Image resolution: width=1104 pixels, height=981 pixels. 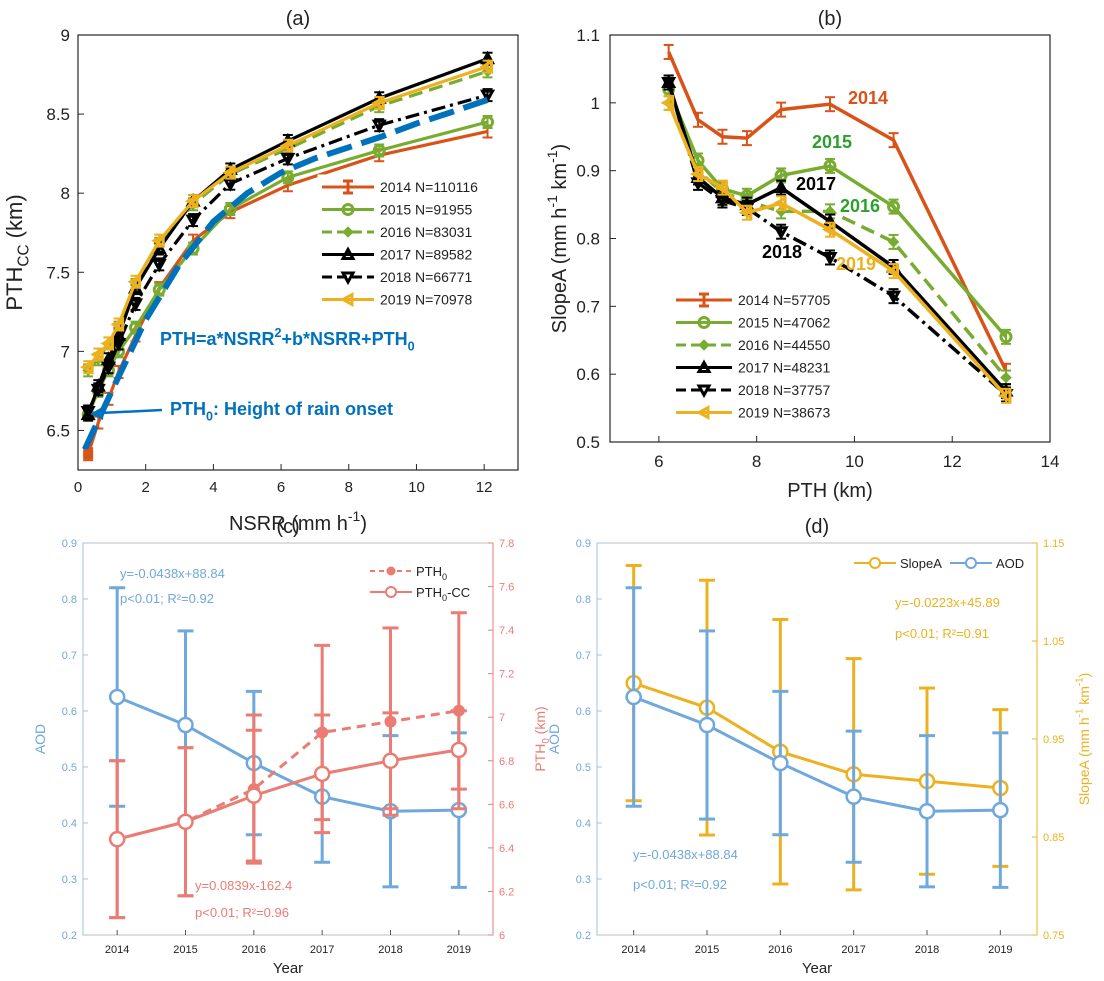 I want to click on onset-annotation: PTH0: Height of rain onset, so click(x=281, y=411).